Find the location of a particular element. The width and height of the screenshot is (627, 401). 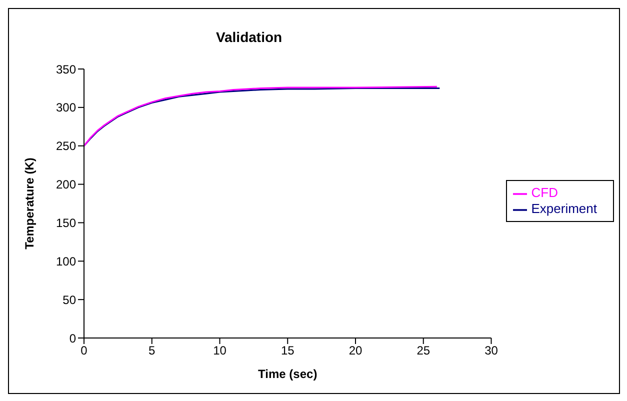

x-tick-label: 5 is located at coordinates (152, 351).